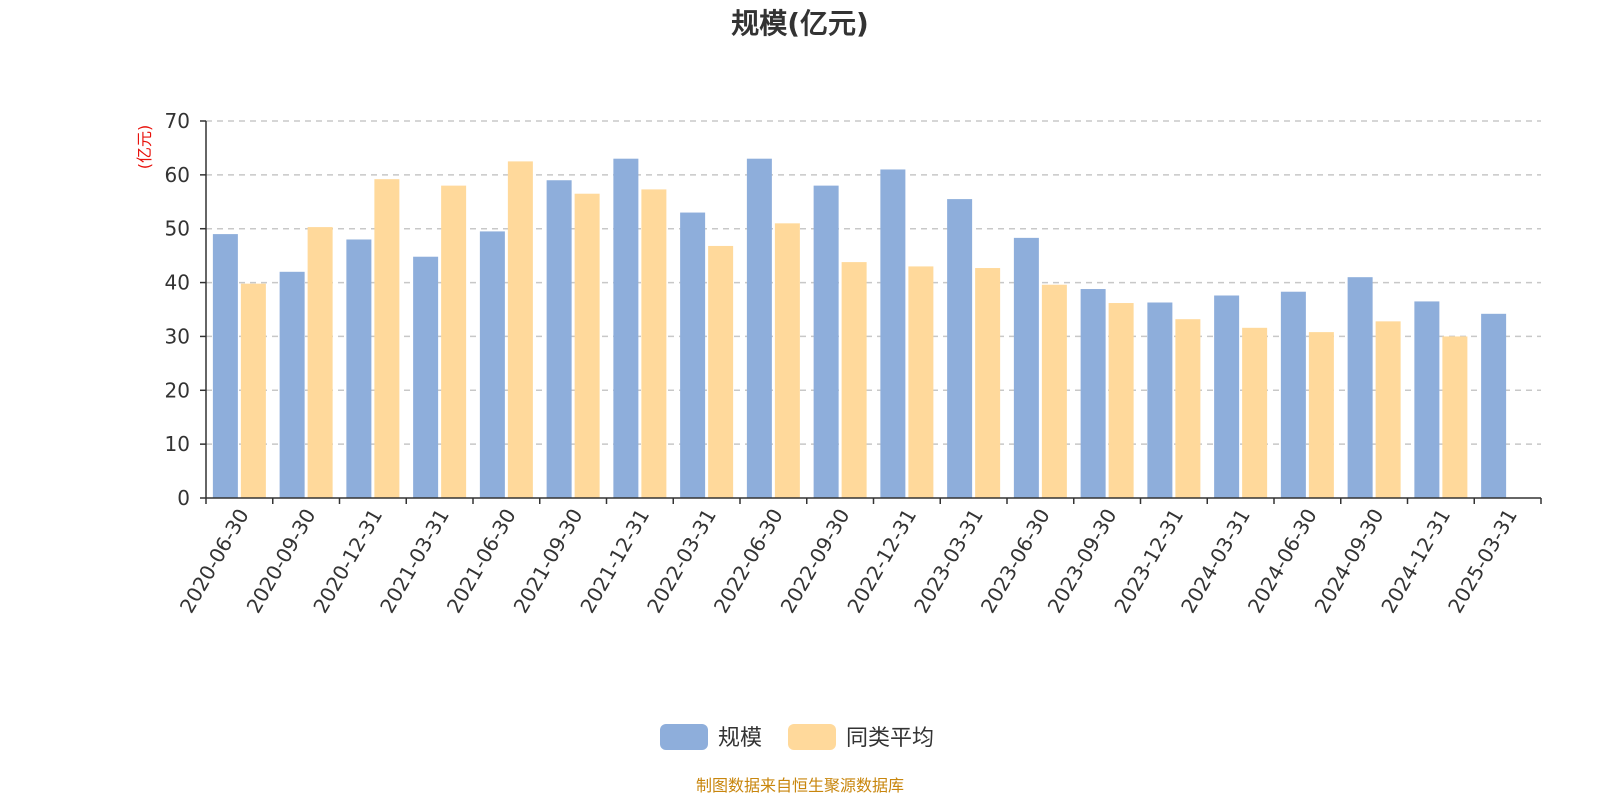 The width and height of the screenshot is (1600, 800). What do you see at coordinates (144, 147) in the screenshot?
I see `y-axis-unit: (亿元)` at bounding box center [144, 147].